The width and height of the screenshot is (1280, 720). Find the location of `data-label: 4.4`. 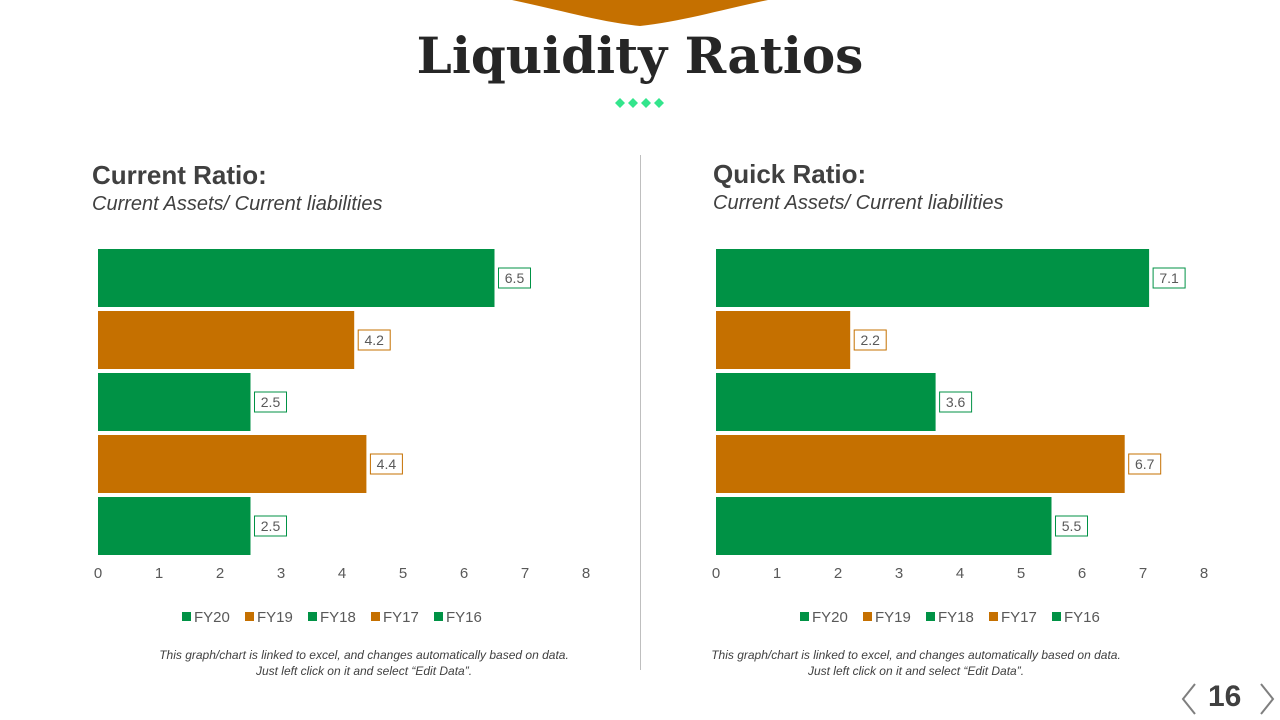

data-label: 4.4 is located at coordinates (387, 464).